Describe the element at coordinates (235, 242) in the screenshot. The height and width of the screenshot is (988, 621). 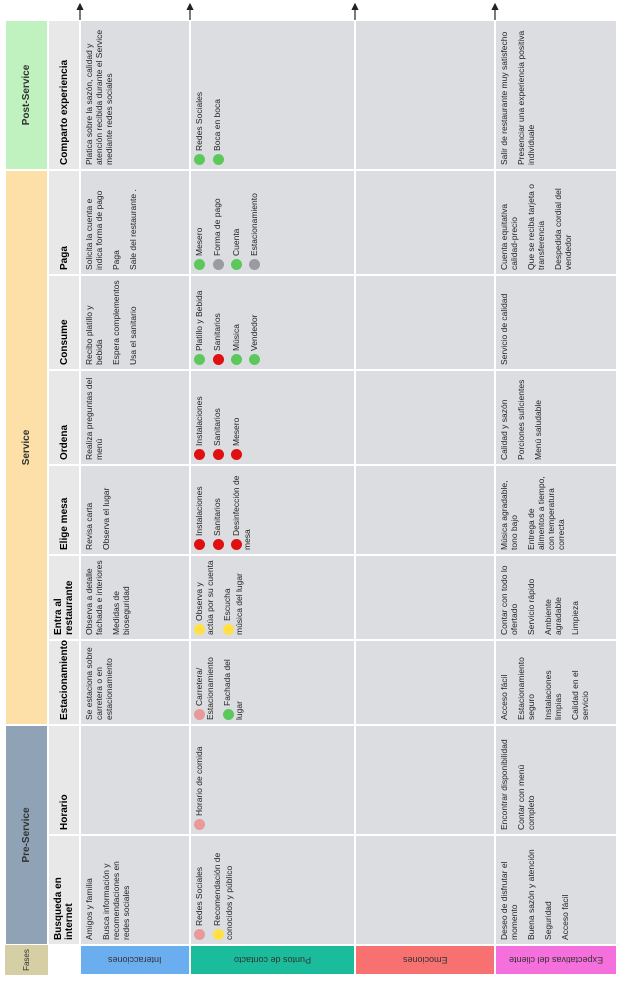
I see `item-text: Cuenta` at that location.